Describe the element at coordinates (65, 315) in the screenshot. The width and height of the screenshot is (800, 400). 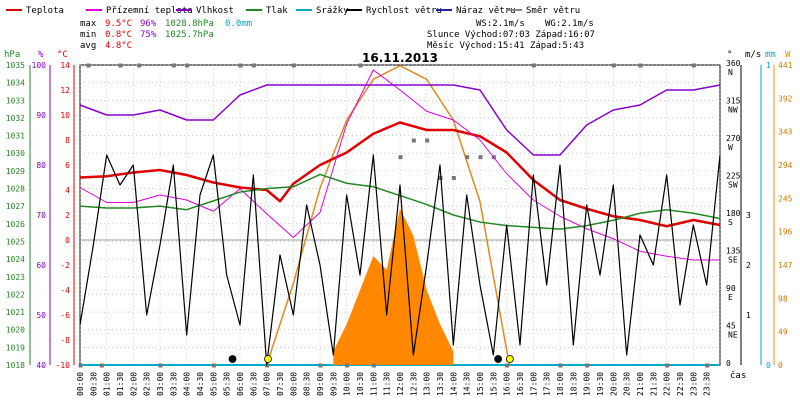
I see `tick-label: -6` at that location.